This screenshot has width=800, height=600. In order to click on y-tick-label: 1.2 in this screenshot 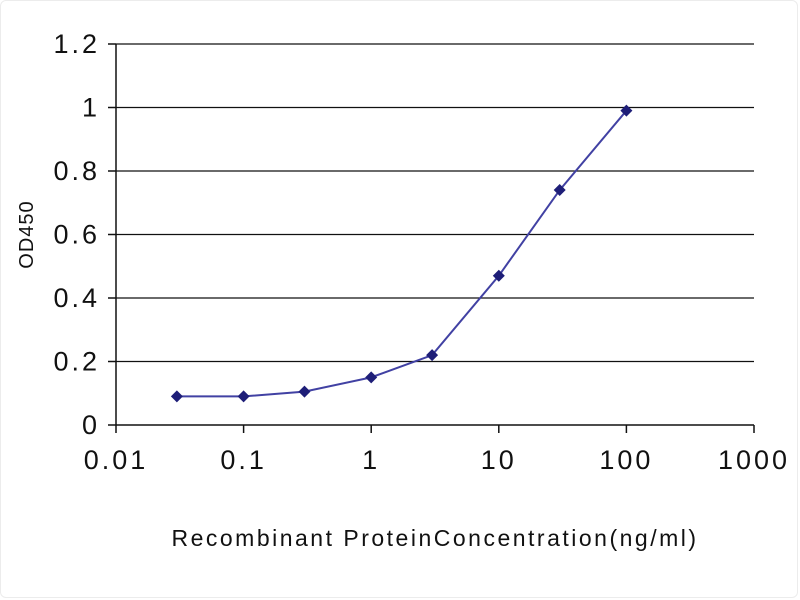, I will do `click(76, 44)`.